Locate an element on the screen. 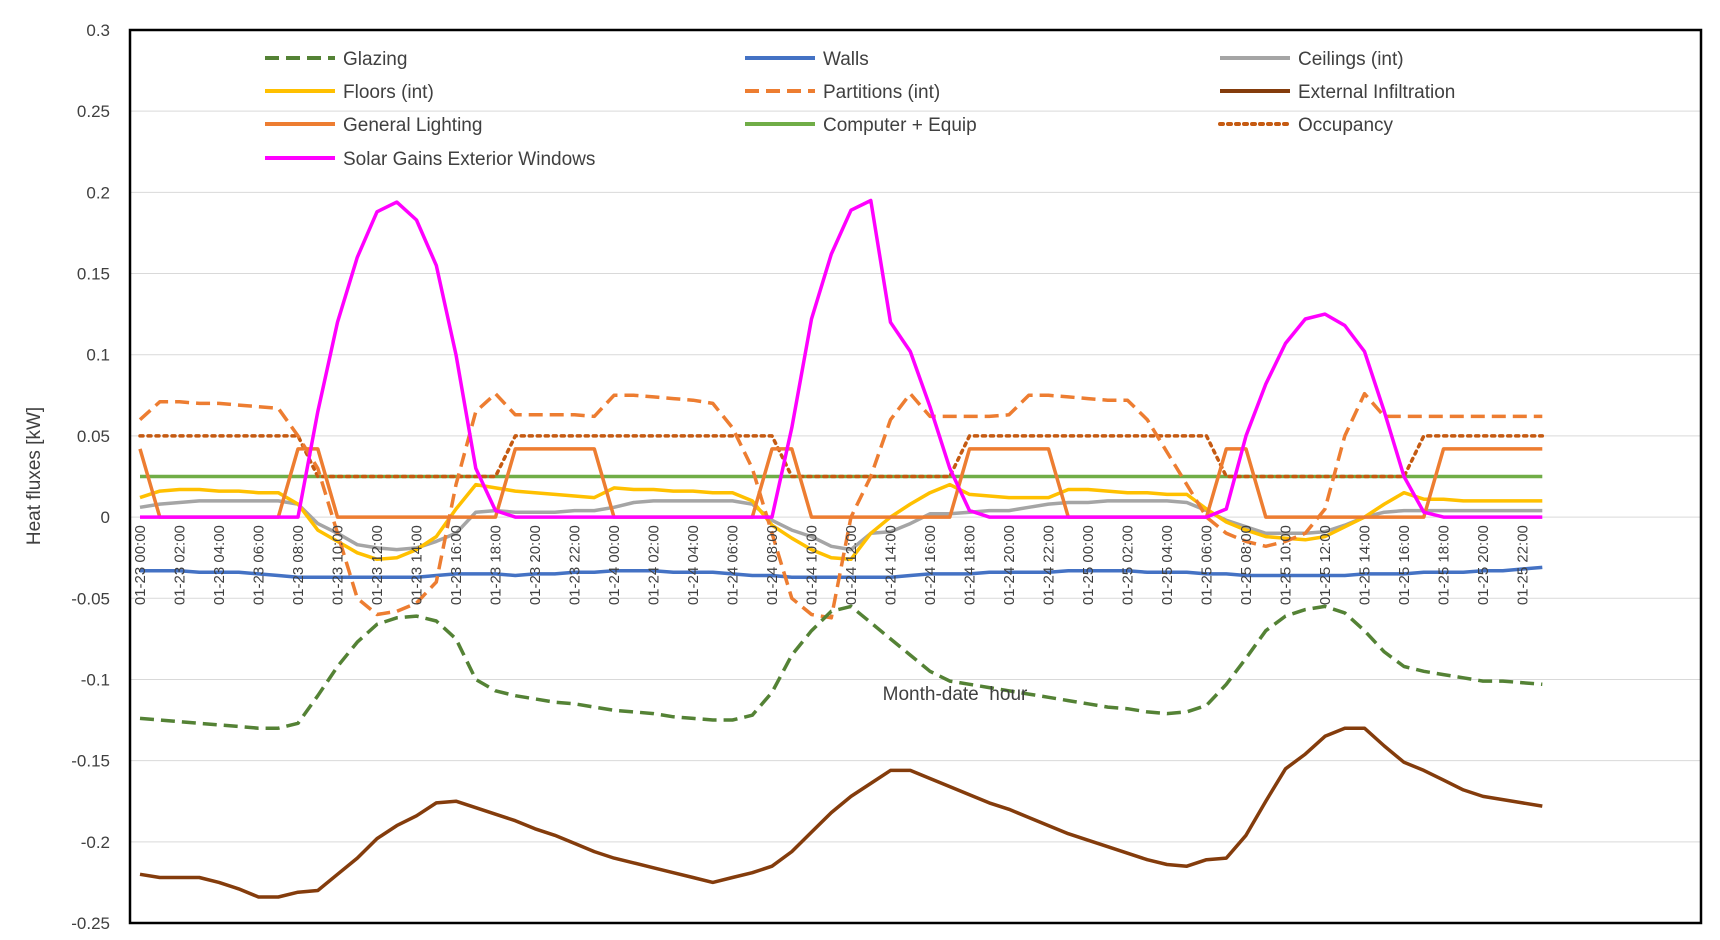 Image resolution: width=1720 pixels, height=940 pixels. x-tick-label: 01-24 20:00 is located at coordinates (1009, 565).